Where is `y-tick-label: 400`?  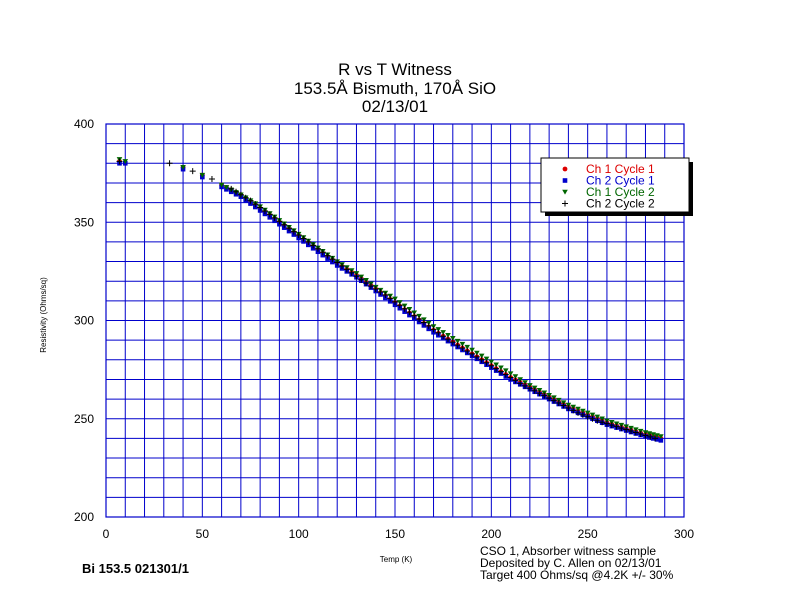
y-tick-label: 400 is located at coordinates (84, 124).